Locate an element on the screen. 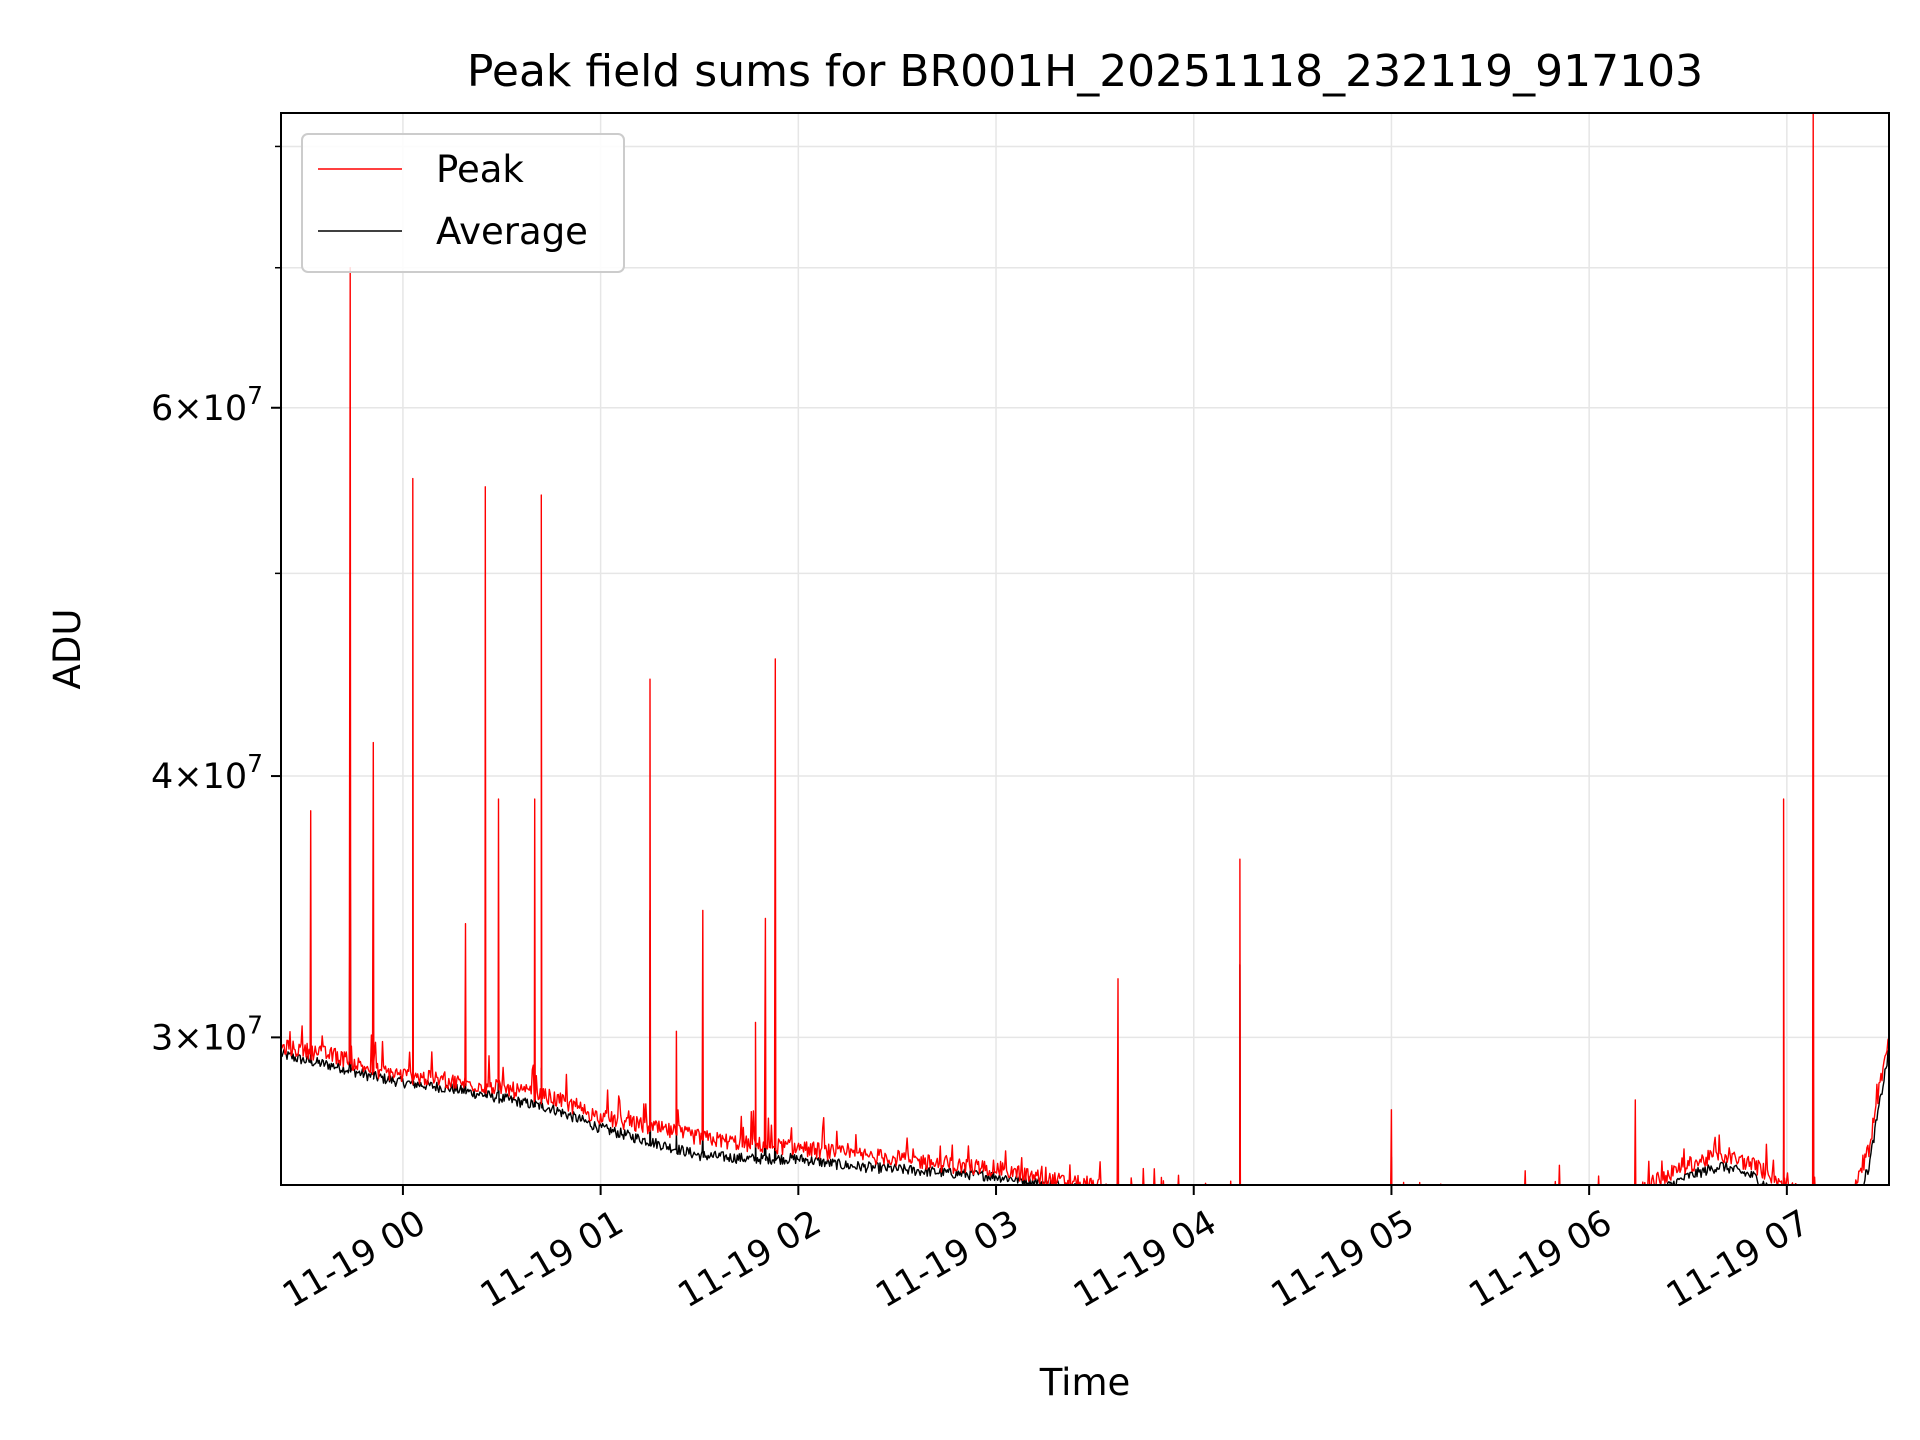  y-axis-ticks: 3×107 4×107 6×107 is located at coordinates (216, 601).